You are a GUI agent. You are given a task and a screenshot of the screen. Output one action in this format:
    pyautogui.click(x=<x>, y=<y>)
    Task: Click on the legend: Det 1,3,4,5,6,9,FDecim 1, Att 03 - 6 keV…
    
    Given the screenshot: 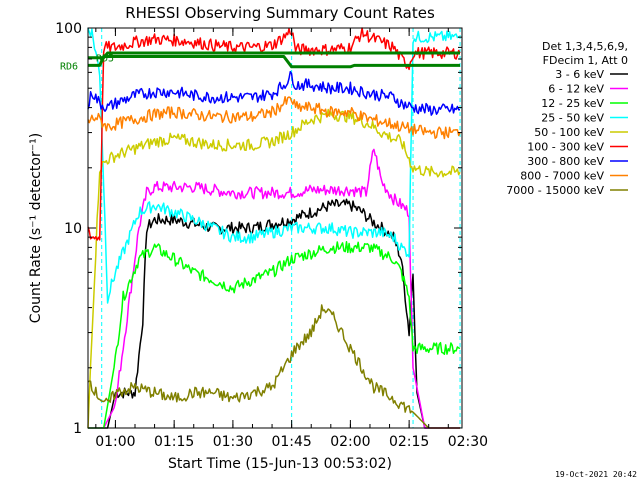 What is the action you would take?
    pyautogui.click(x=567, y=118)
    